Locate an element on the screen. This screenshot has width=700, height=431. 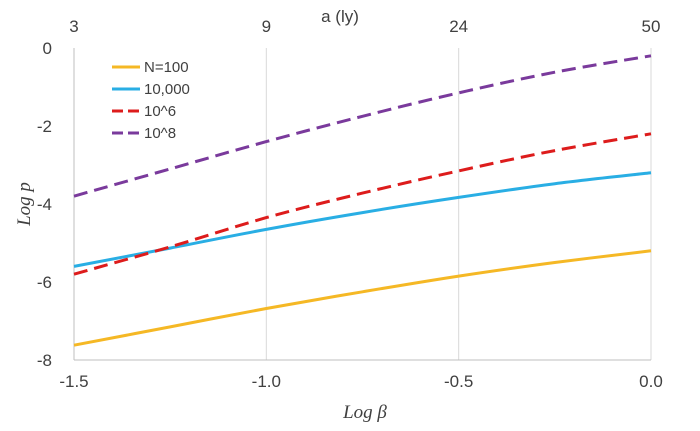
x-tick-label: -0.5 is located at coordinates (458, 381).